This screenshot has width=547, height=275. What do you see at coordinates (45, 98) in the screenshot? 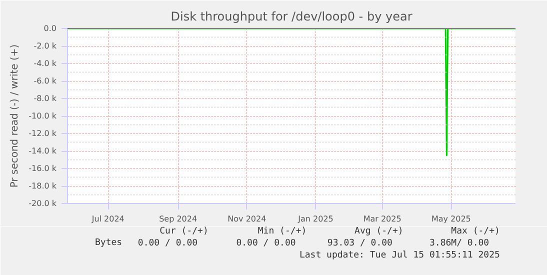
I see `y-tick-label: -8.0 k` at bounding box center [45, 98].